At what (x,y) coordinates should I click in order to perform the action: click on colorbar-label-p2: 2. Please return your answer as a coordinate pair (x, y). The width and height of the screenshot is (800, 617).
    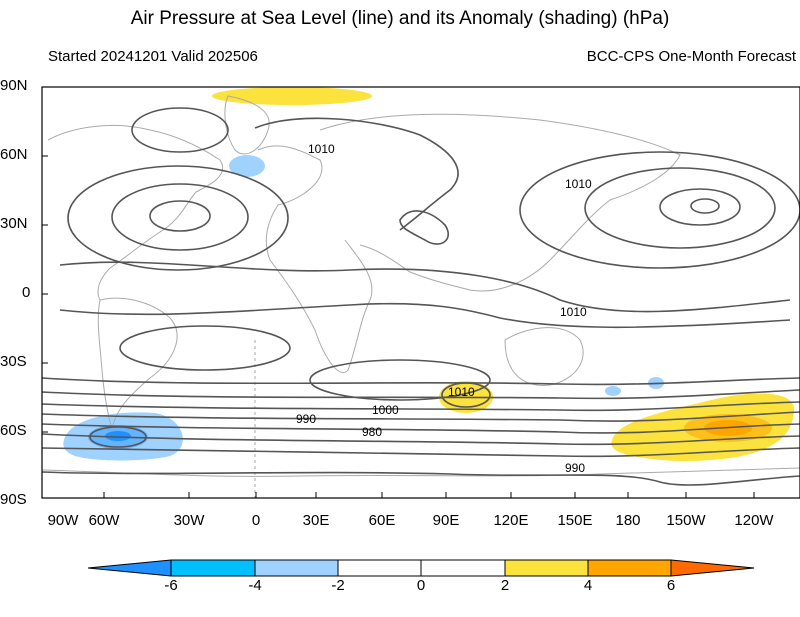
    Looking at the image, I should click on (505, 585).